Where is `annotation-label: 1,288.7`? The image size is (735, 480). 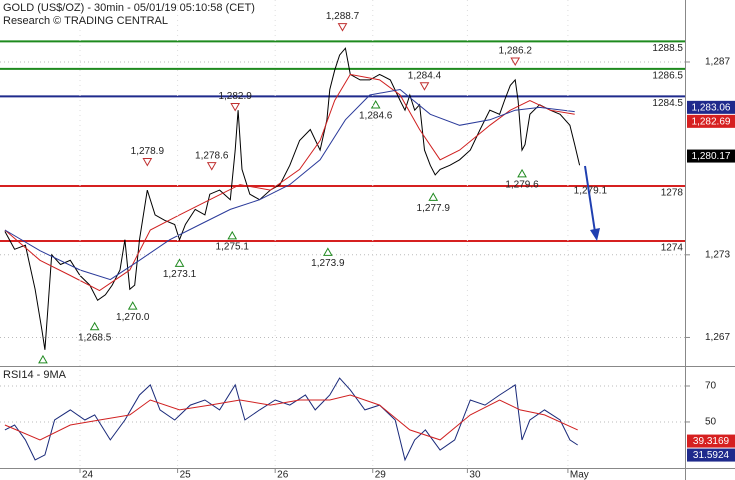 annotation-label: 1,288.7 is located at coordinates (343, 16).